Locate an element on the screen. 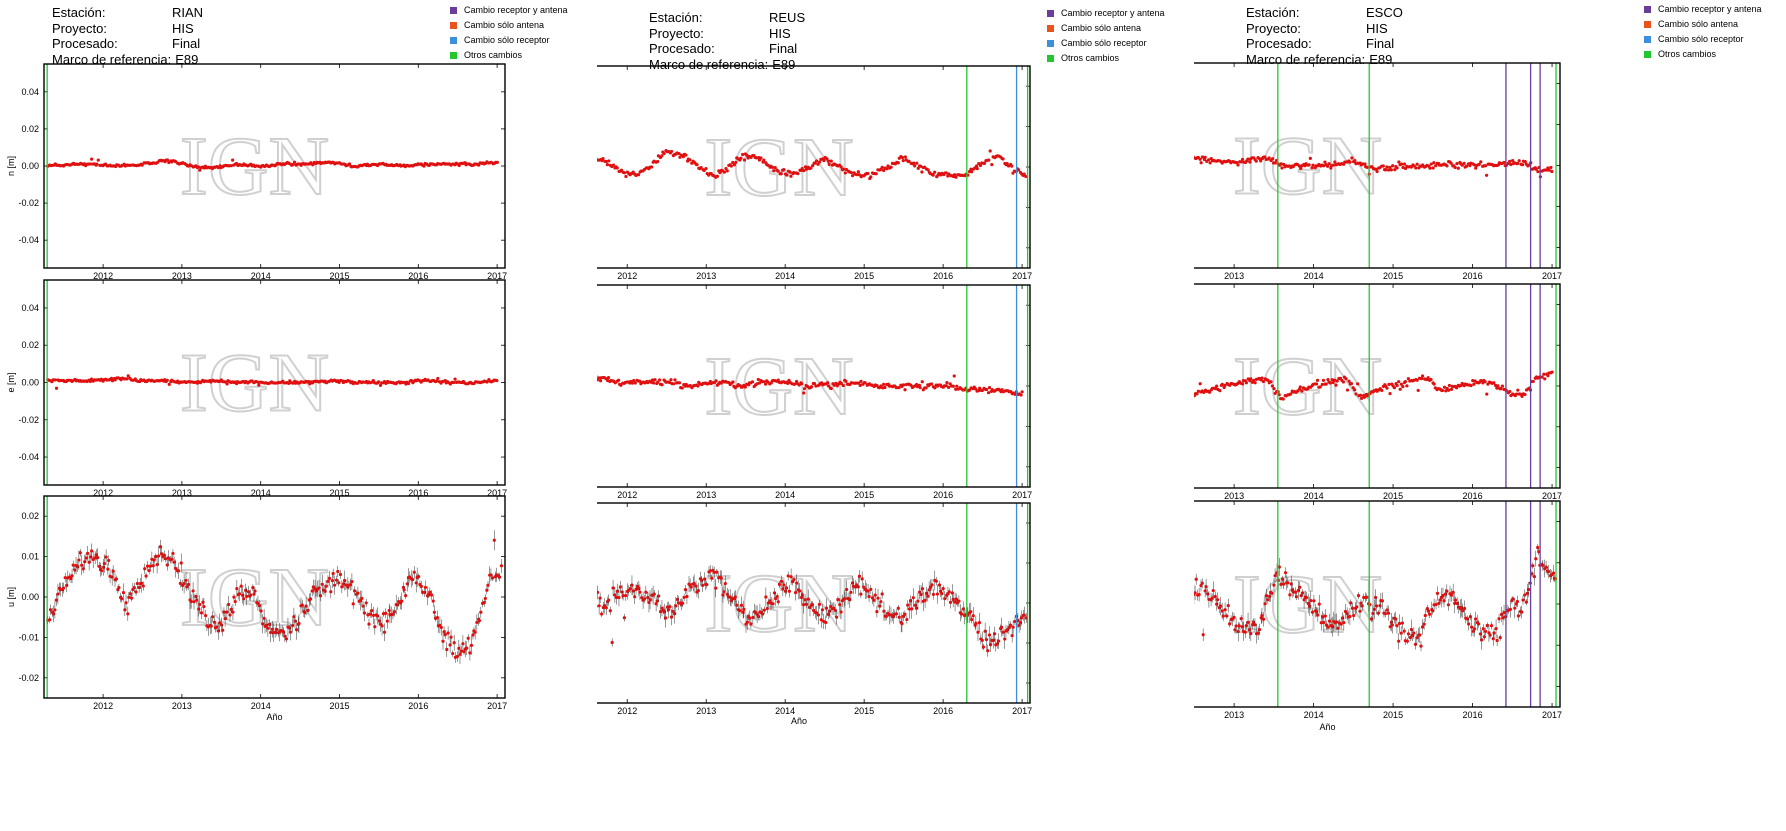 This screenshot has width=1786, height=831. x-tick-label: 2014 is located at coordinates (1314, 496).